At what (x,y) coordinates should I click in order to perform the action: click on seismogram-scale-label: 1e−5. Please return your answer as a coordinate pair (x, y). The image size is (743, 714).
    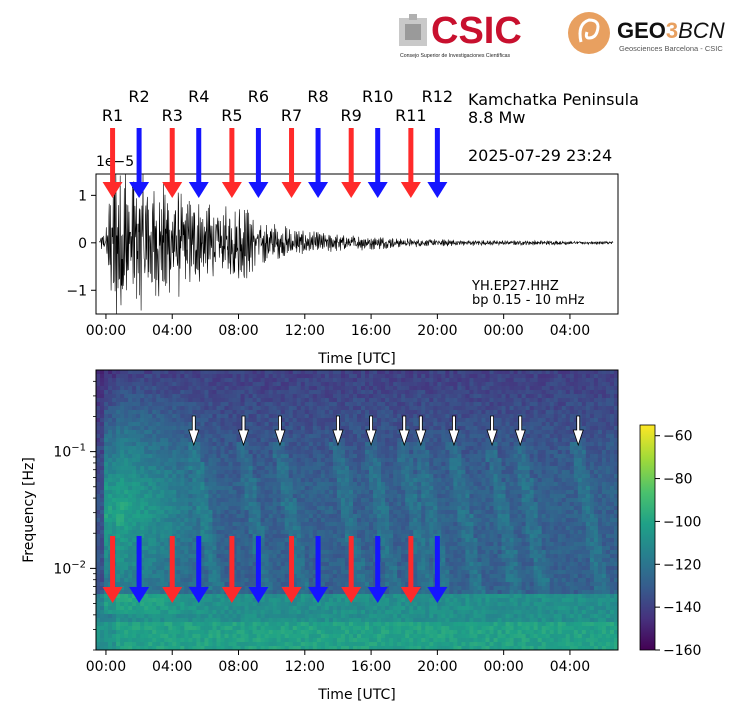
    Looking at the image, I should click on (115, 162).